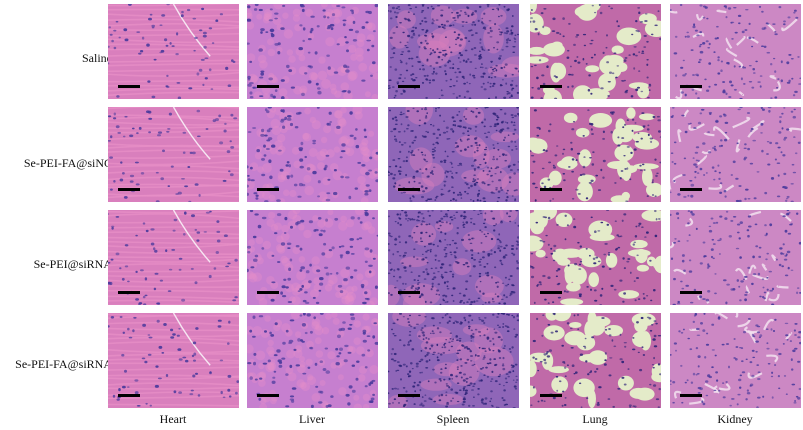 This screenshot has height=430, width=803. Describe the element at coordinates (173, 419) in the screenshot. I see `col-label-heart: Heart` at that location.